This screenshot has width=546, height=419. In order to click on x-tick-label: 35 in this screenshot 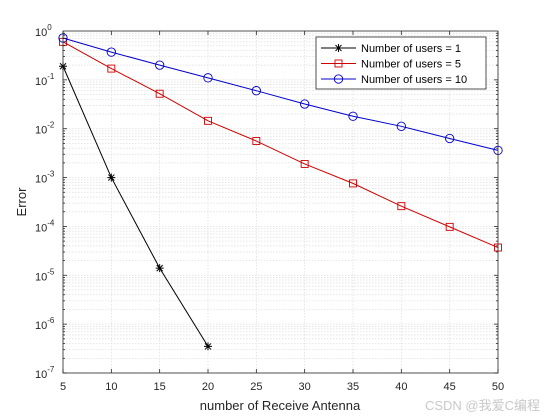, I will do `click(353, 387)`.